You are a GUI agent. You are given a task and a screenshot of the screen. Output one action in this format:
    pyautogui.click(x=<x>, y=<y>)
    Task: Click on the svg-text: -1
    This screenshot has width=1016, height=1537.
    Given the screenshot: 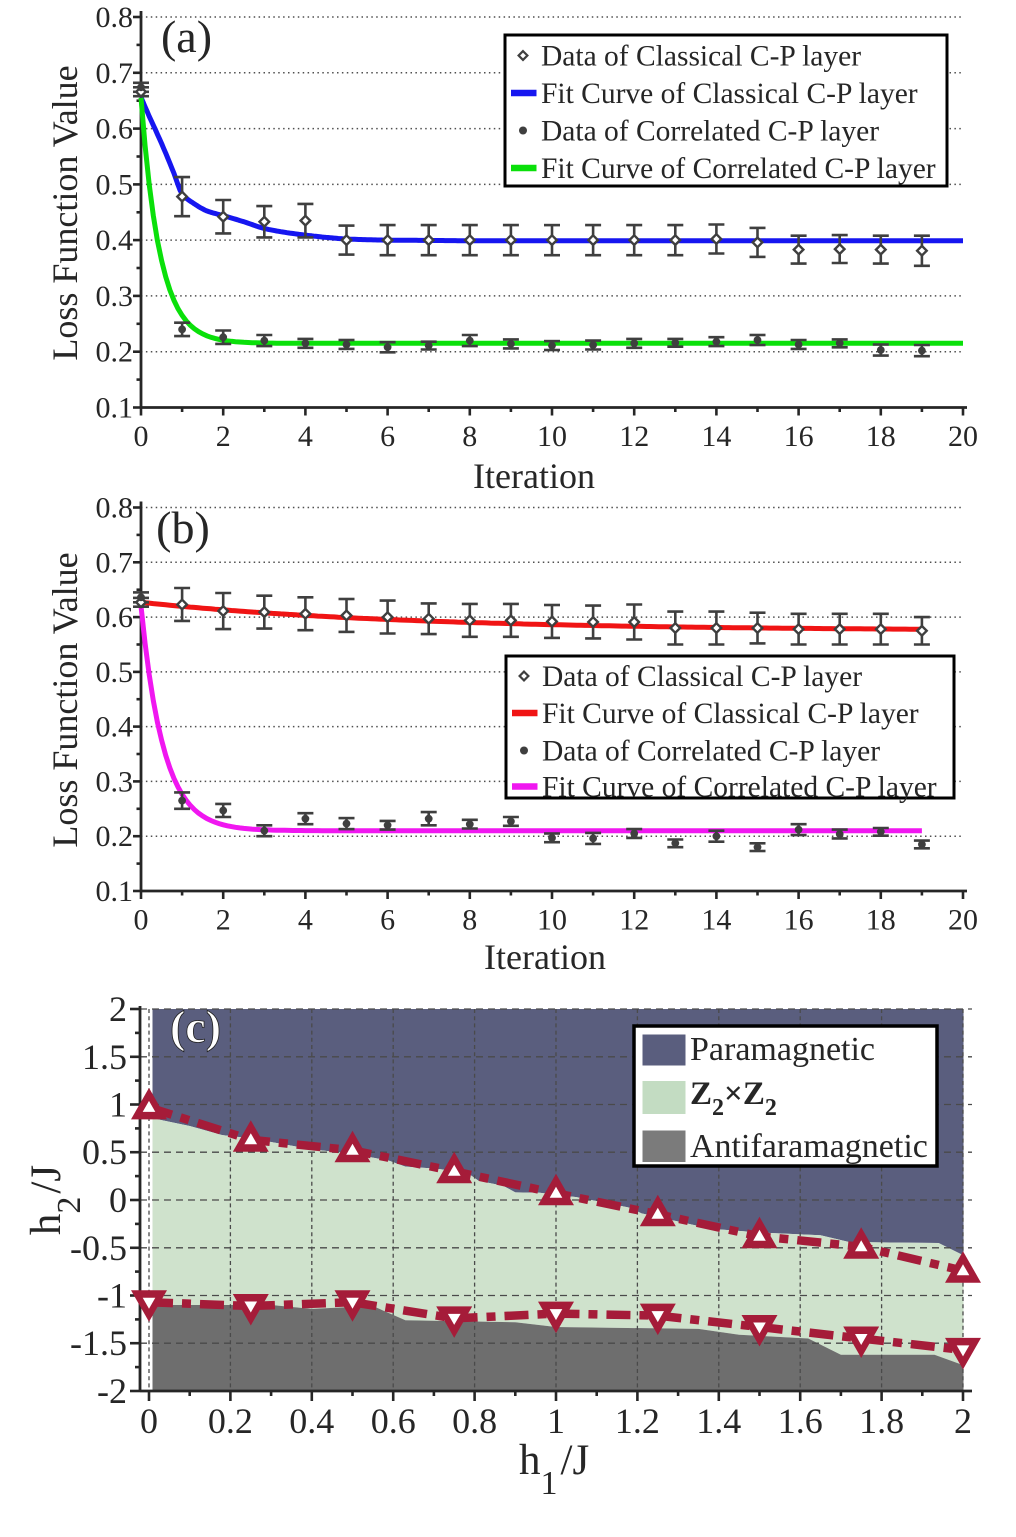 What is the action you would take?
    pyautogui.click(x=112, y=1296)
    